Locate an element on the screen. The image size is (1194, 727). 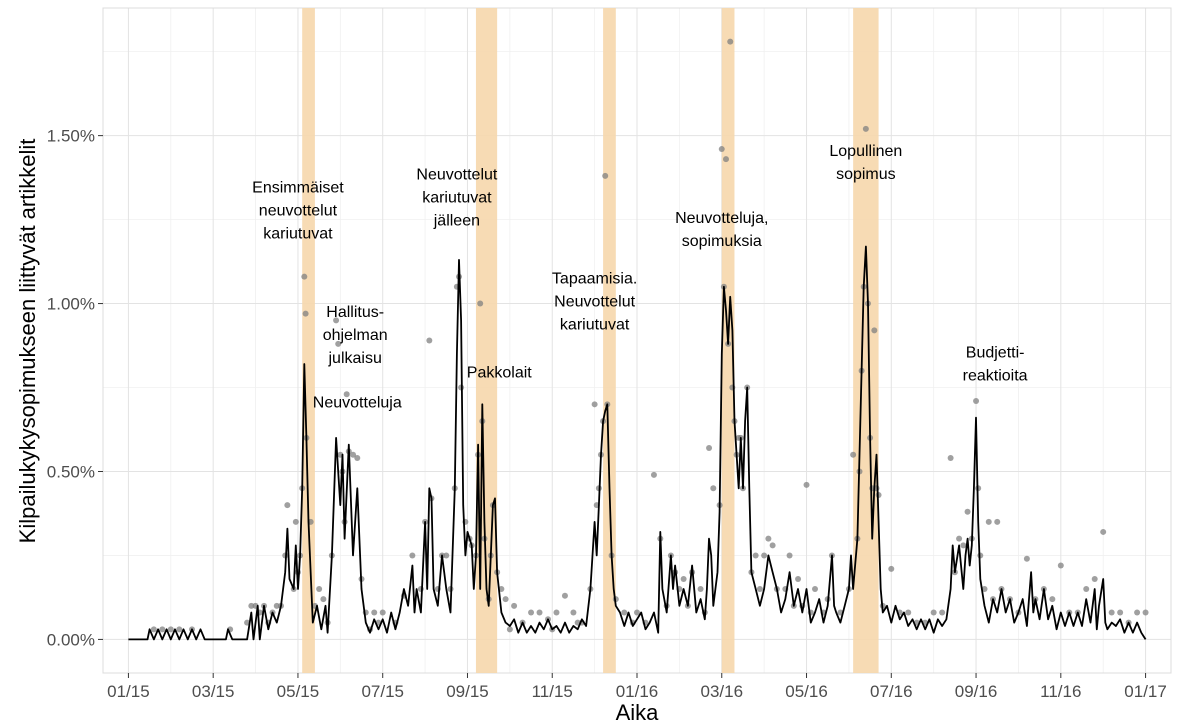
annotation-line: sopimuksia is located at coordinates (722, 241).